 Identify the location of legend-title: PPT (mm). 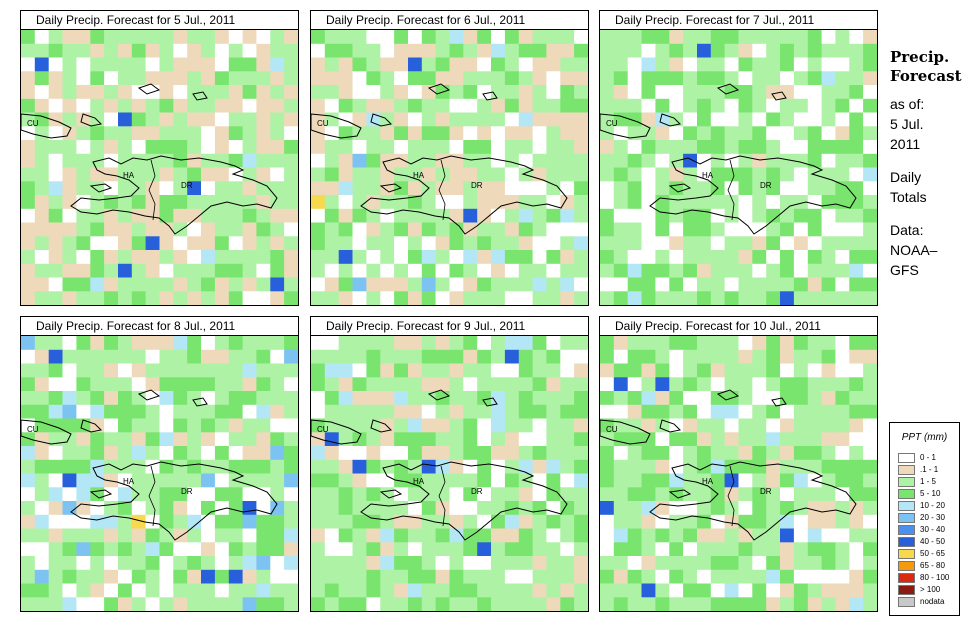
(924, 437).